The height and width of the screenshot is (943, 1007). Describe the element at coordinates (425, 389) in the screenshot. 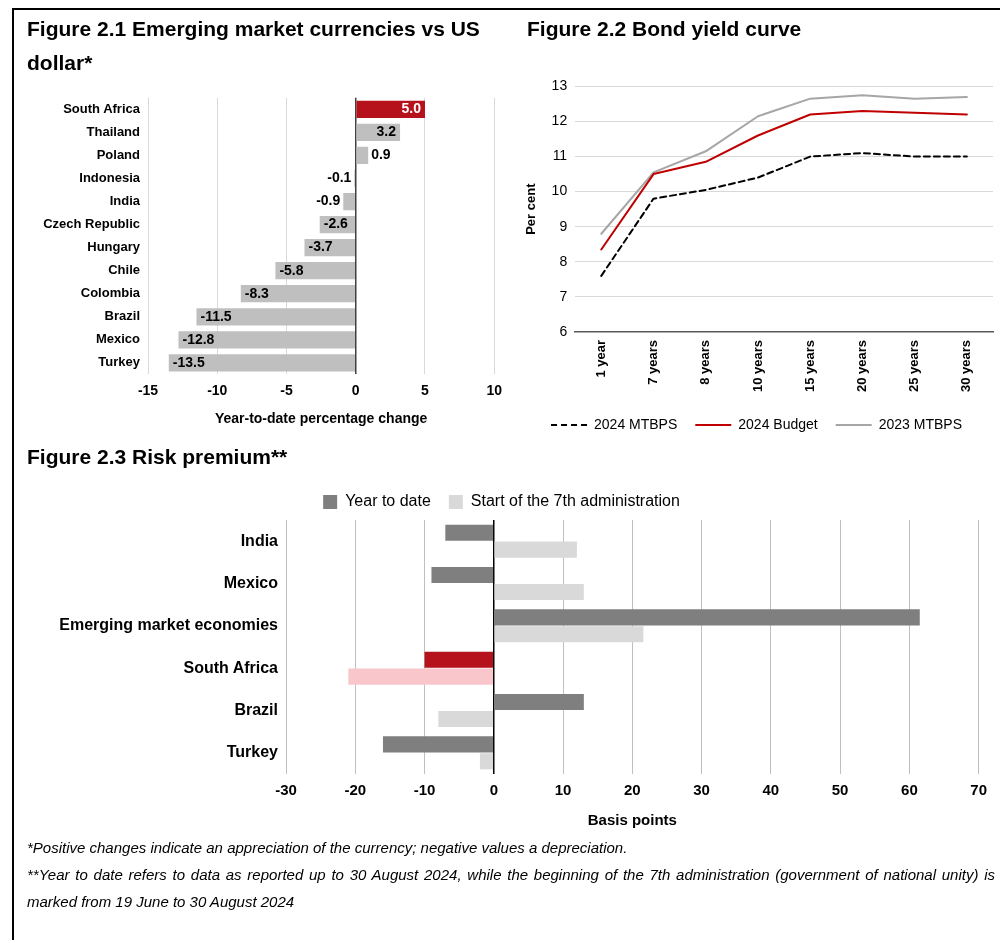

I see `x-tick-label: 5` at that location.